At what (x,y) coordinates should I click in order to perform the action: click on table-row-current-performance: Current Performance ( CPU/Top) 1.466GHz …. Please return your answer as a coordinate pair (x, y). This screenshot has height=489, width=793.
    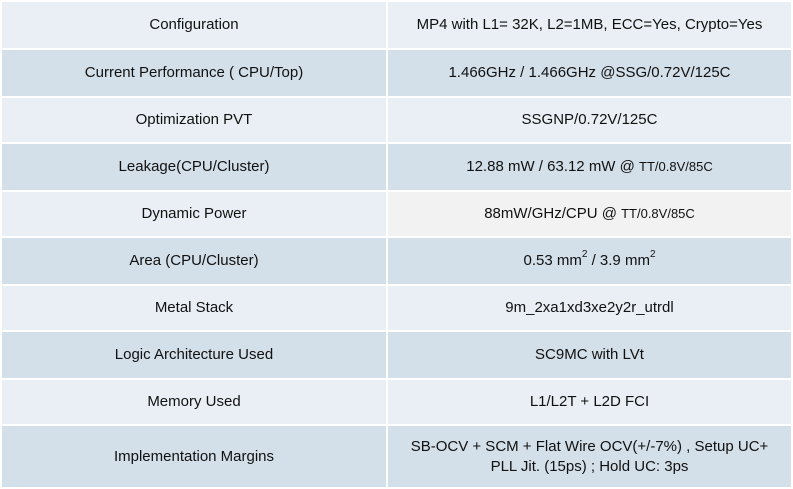
    Looking at the image, I should click on (396, 73).